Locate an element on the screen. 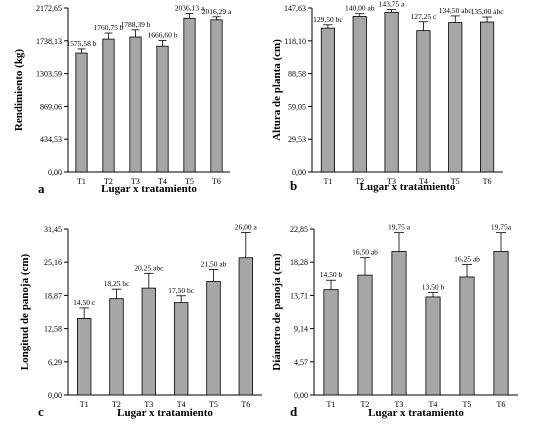  y-tick-label: 13,71 is located at coordinates (299, 295).